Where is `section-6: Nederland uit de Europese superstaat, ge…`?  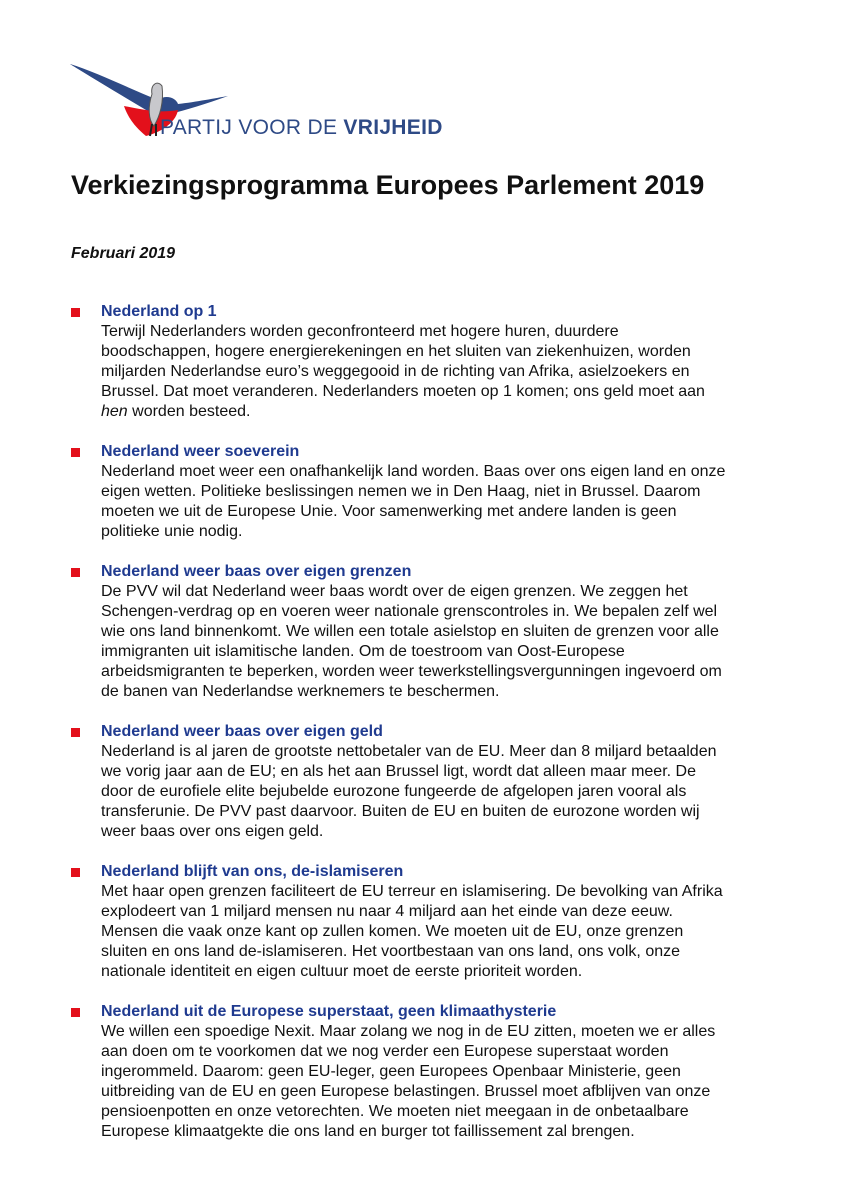 section-6: Nederland uit de Europese superstaat, ge… is located at coordinates (446, 1072).